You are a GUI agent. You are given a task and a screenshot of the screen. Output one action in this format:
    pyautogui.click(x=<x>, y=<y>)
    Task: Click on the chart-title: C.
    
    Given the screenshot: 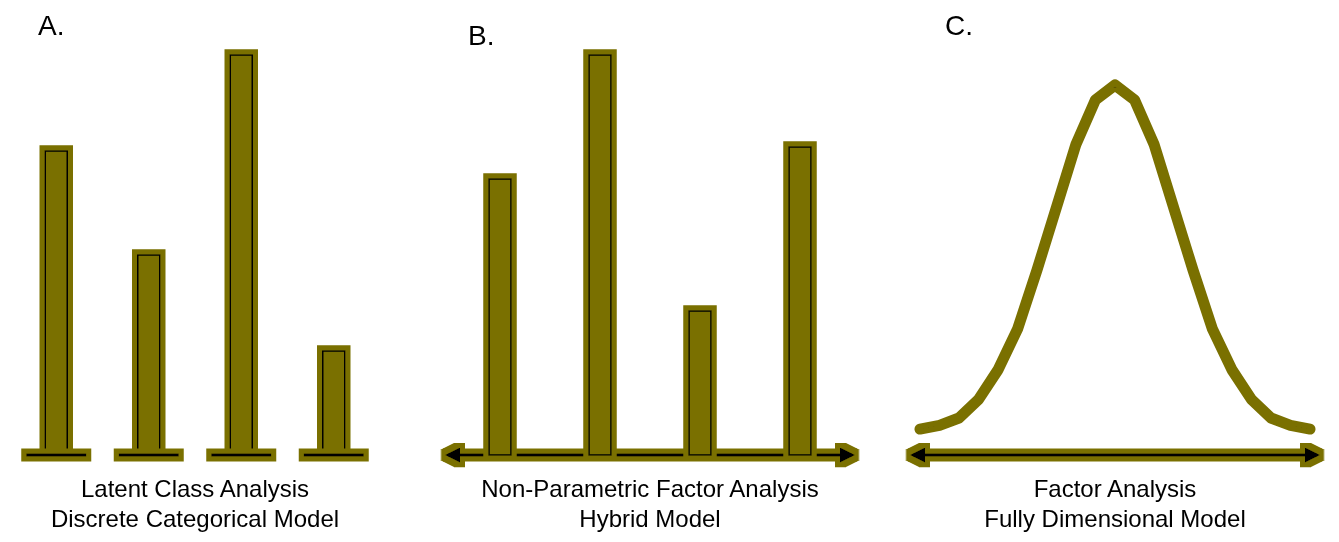 What is the action you would take?
    pyautogui.click(x=959, y=25)
    